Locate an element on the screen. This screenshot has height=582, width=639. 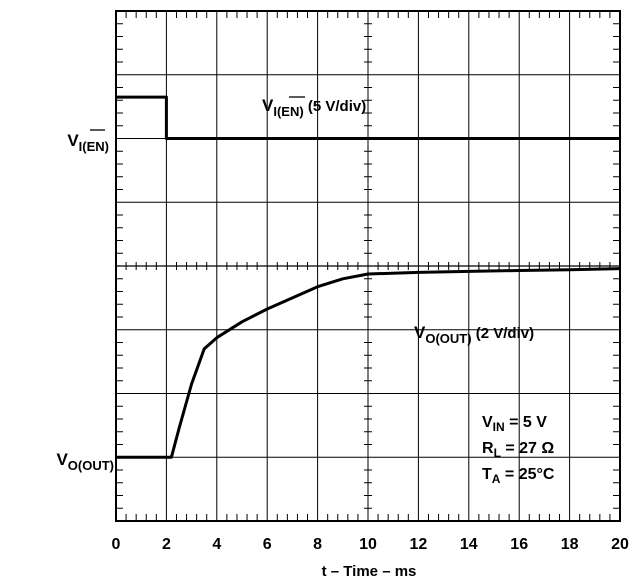
channel-1-ref-label: VI(EN) is located at coordinates (88, 142).